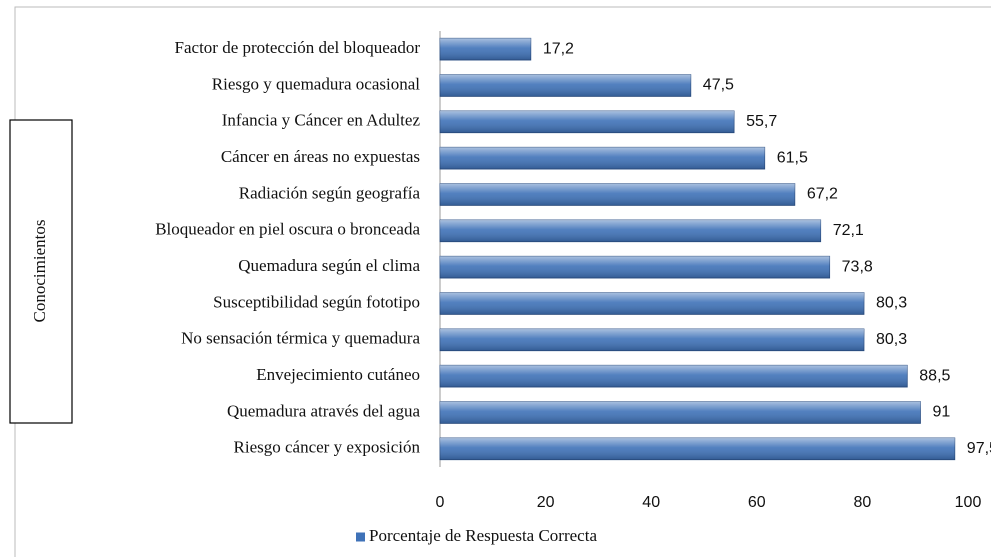  Describe the element at coordinates (863, 502) in the screenshot. I see `x-tick-label: 80` at that location.